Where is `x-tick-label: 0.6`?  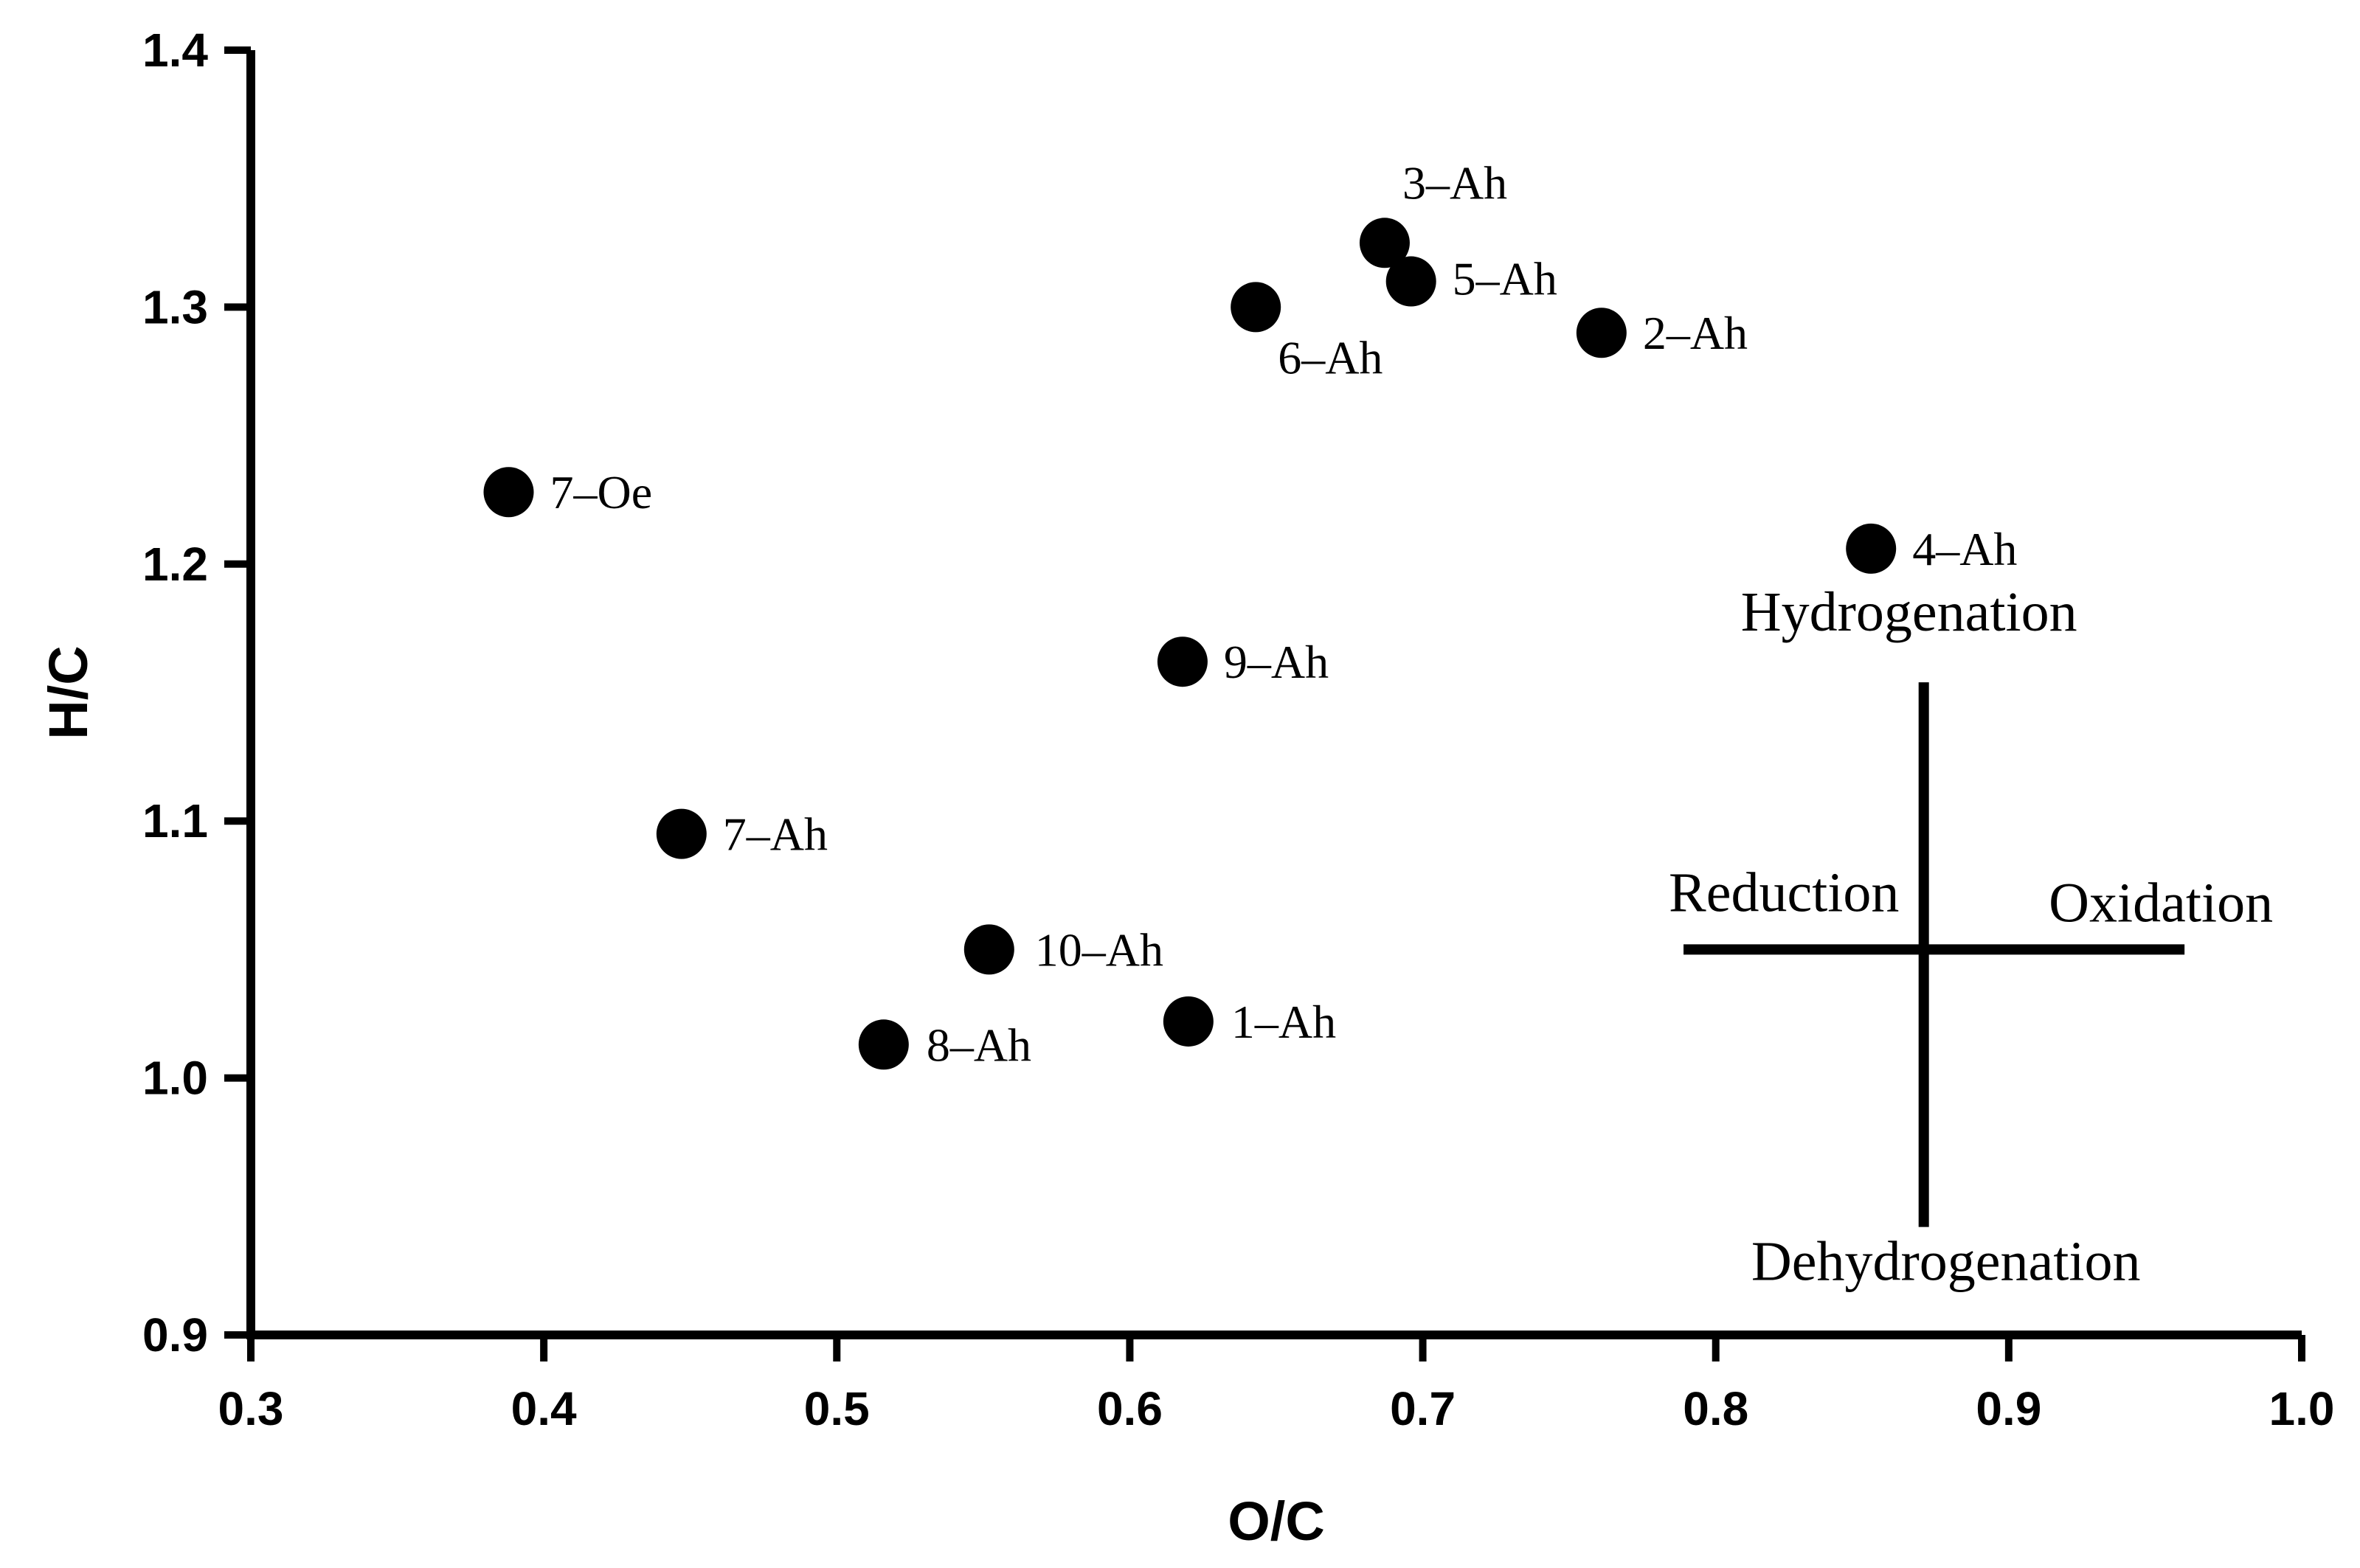
x-tick-label: 0.6 is located at coordinates (1130, 1408).